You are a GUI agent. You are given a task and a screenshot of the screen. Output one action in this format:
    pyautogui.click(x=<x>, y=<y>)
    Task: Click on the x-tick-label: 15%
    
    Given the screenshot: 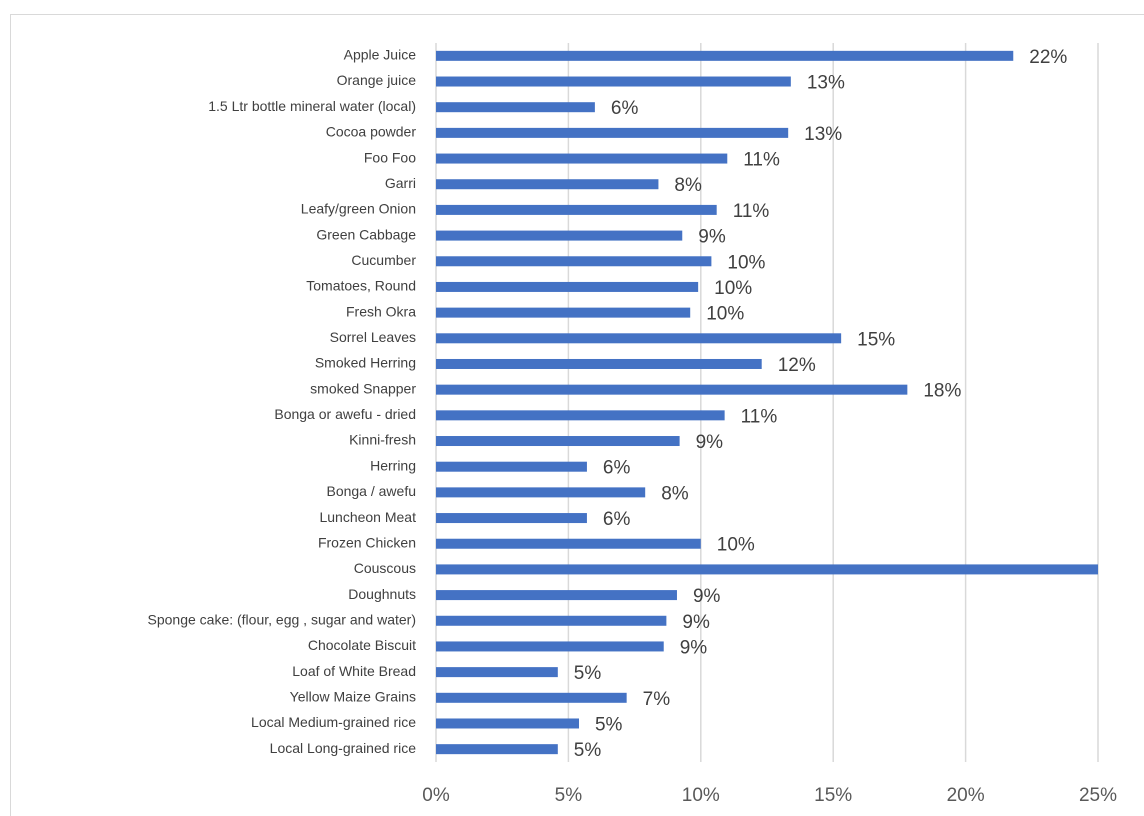 What is the action you would take?
    pyautogui.click(x=833, y=795)
    